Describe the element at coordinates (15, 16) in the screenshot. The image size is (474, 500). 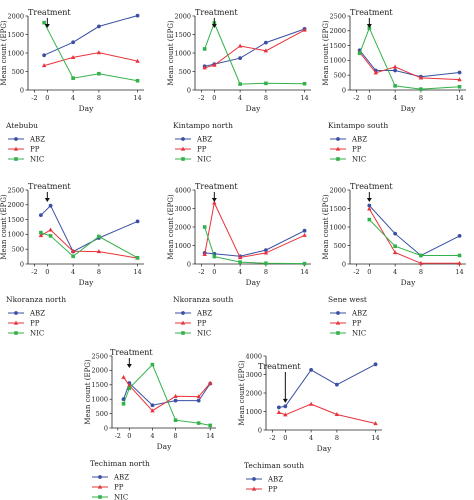
I see `y-tick-label: 2000` at that location.